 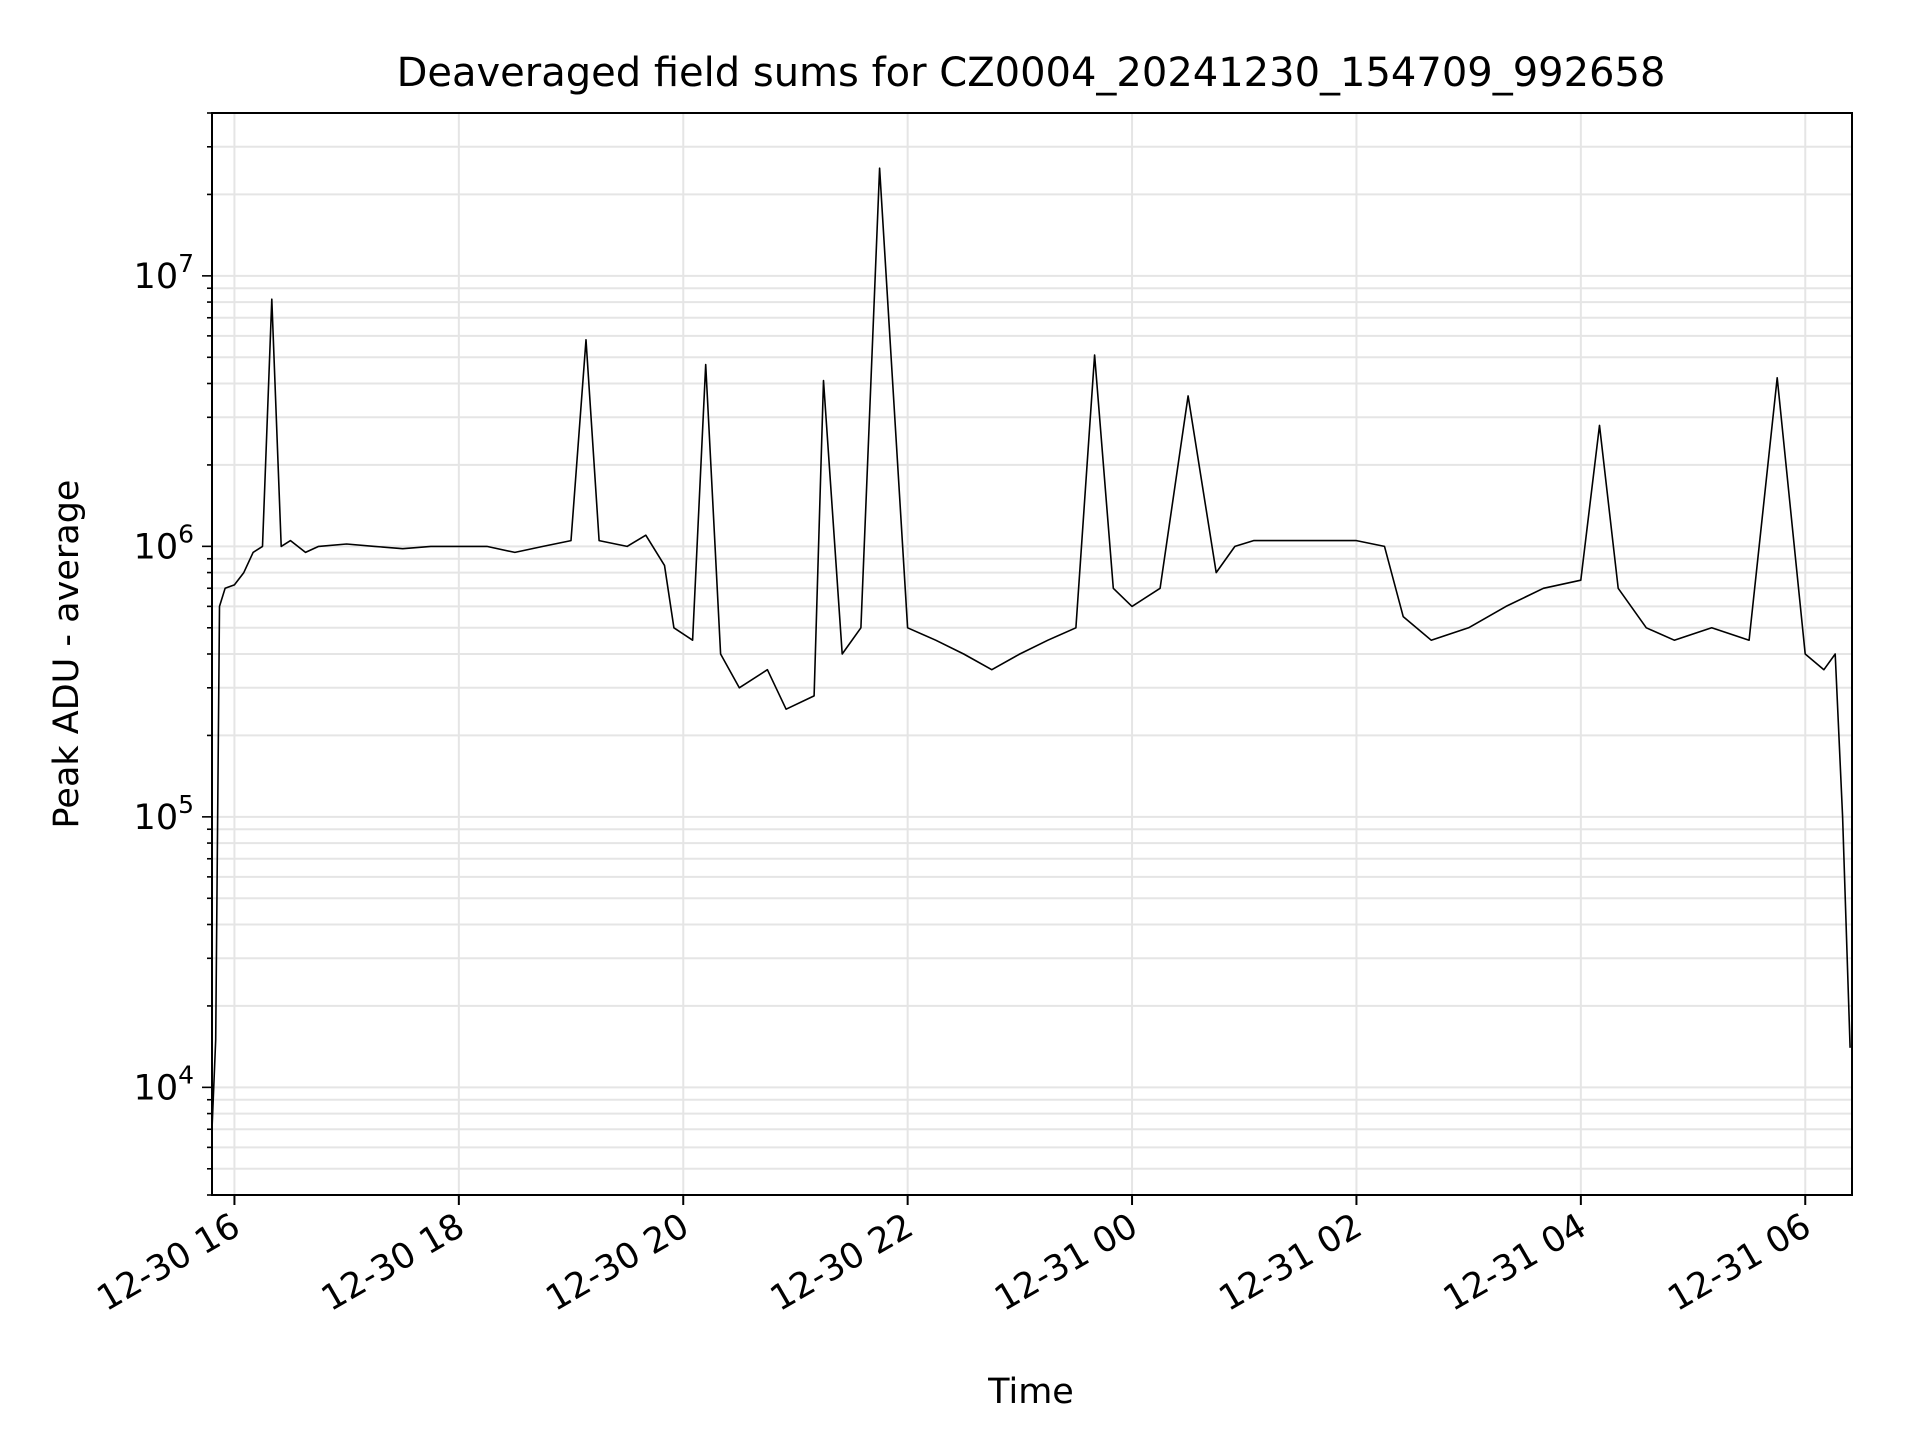 I want to click on y-tick-label: 10⁷, so click(x=164, y=273).